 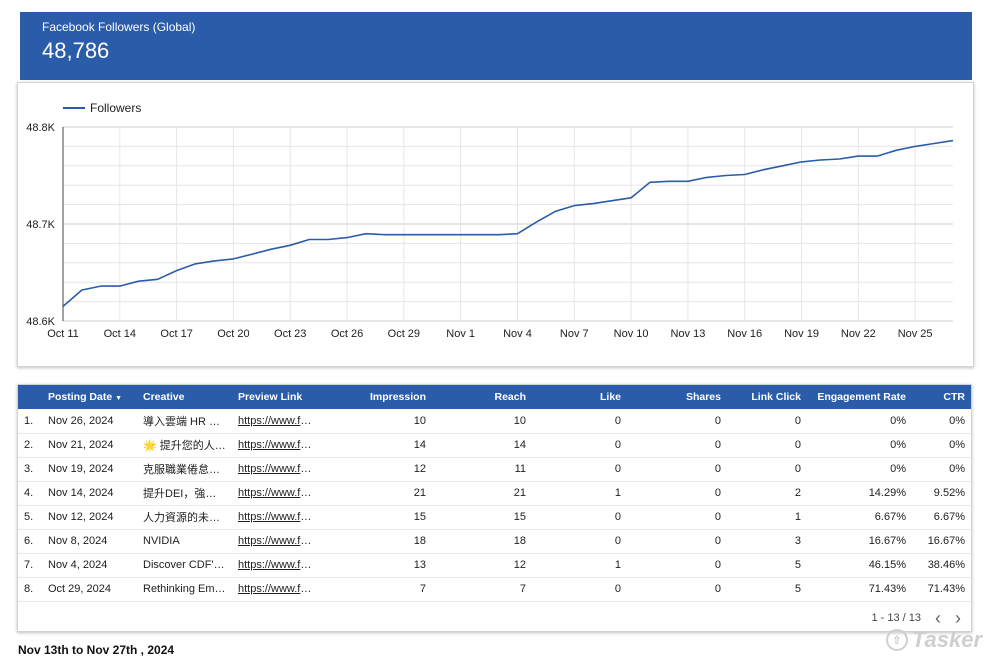 I want to click on cell-ctr: 9.52%, so click(x=949, y=493).